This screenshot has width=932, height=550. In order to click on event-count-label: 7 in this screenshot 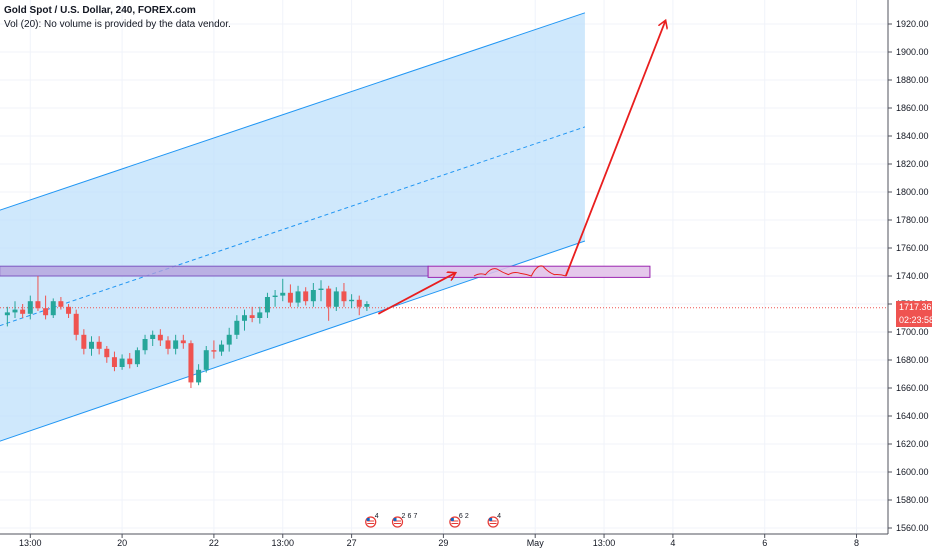, I will do `click(416, 516)`.